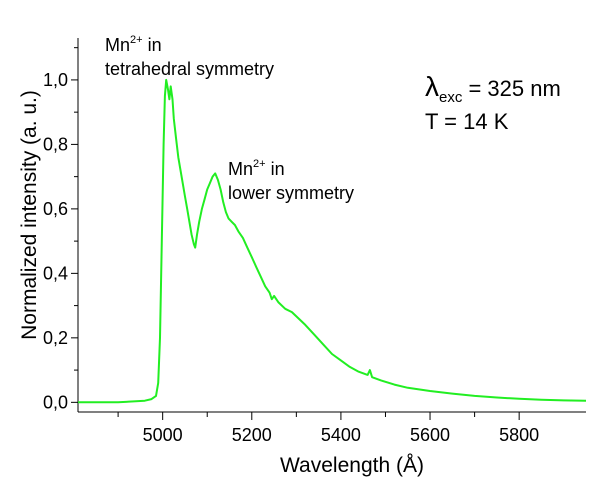 The image size is (608, 480). I want to click on y-tick-label: 0,2, so click(55, 338).